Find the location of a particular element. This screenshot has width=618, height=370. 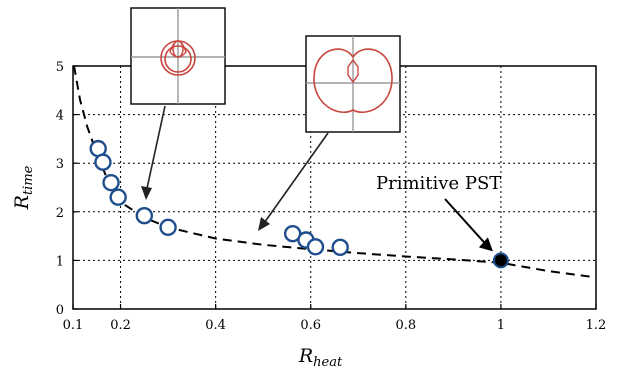

annotation-arrowhead is located at coordinates (485, 244).